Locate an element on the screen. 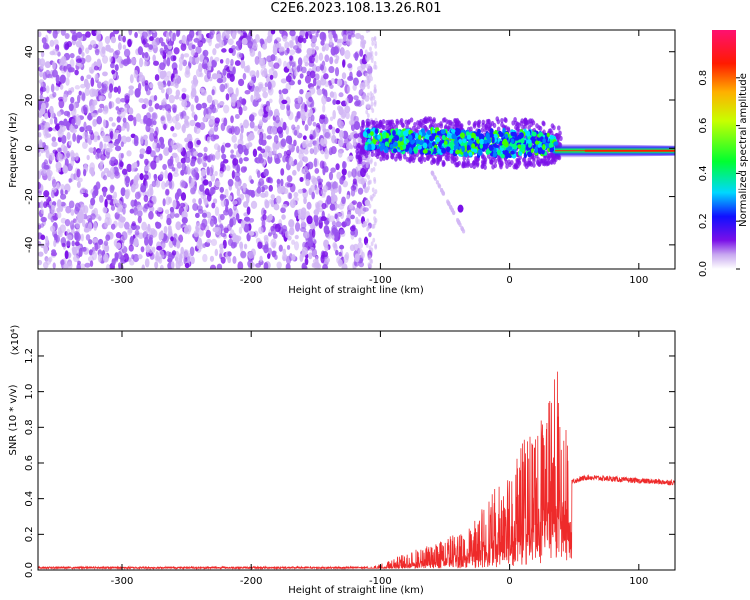  snr-ytick-label: 0.4 is located at coordinates (29, 499).